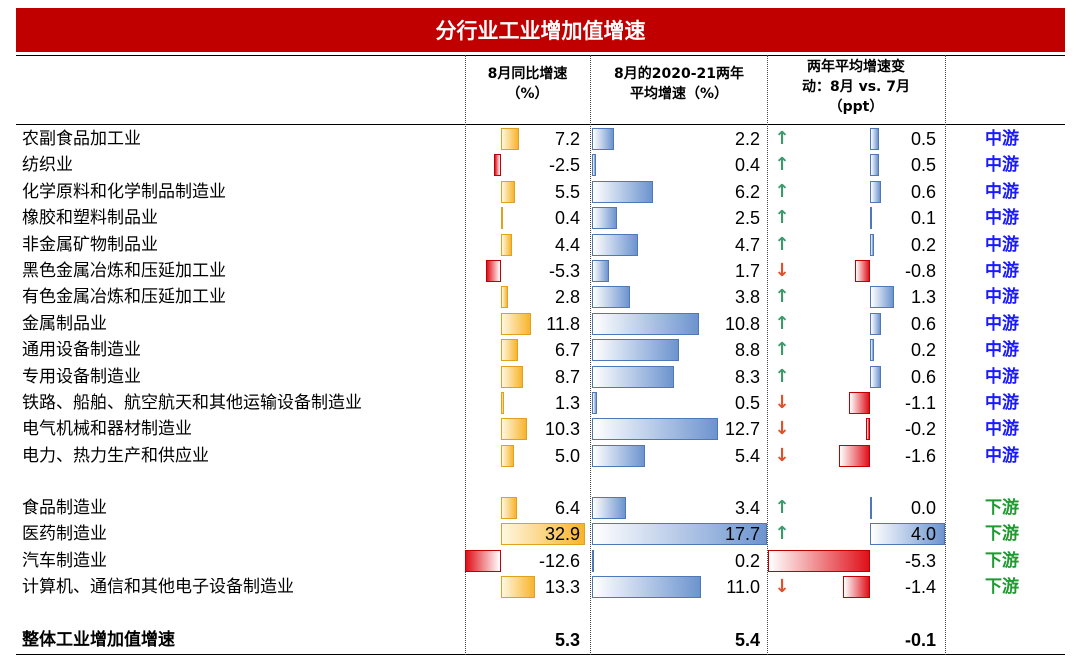 This screenshot has height=662, width=1080. I want to click on industry-name: 金属制品业, so click(64, 323).